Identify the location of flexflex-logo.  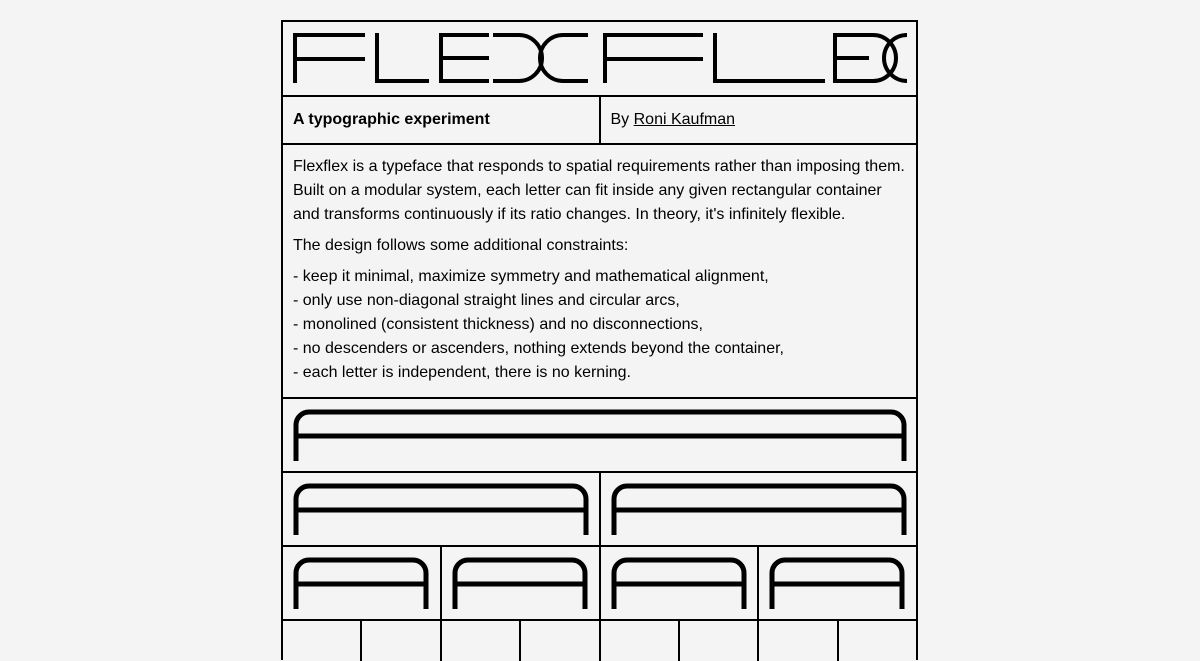
(600, 58).